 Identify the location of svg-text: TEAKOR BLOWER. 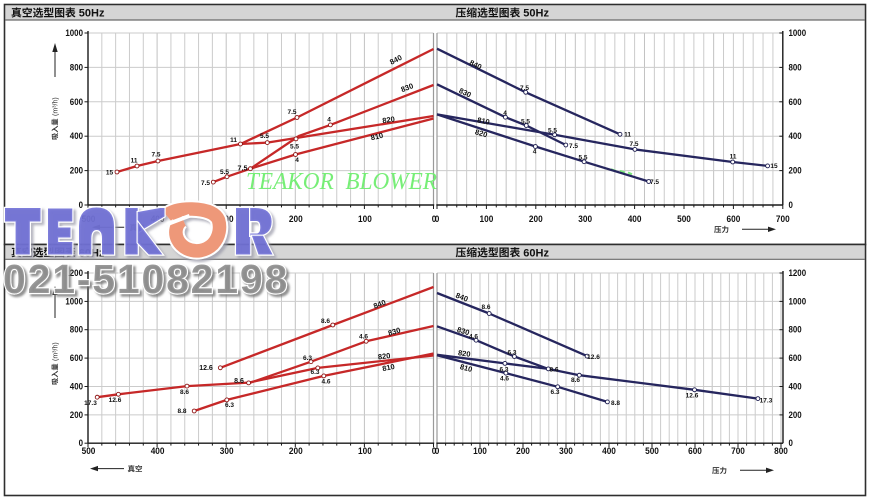
(341, 182).